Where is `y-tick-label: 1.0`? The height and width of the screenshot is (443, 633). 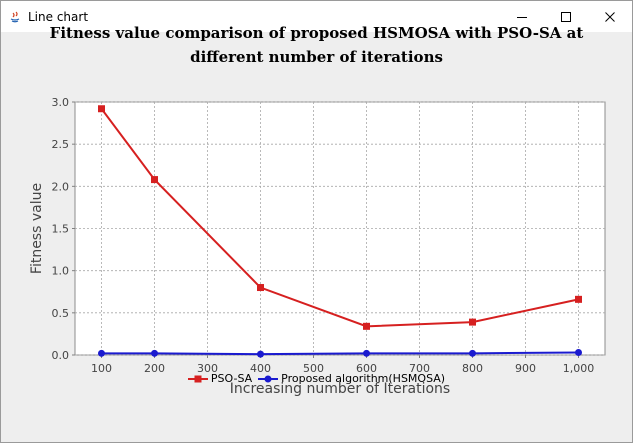
y-tick-label: 1.0 is located at coordinates (61, 271).